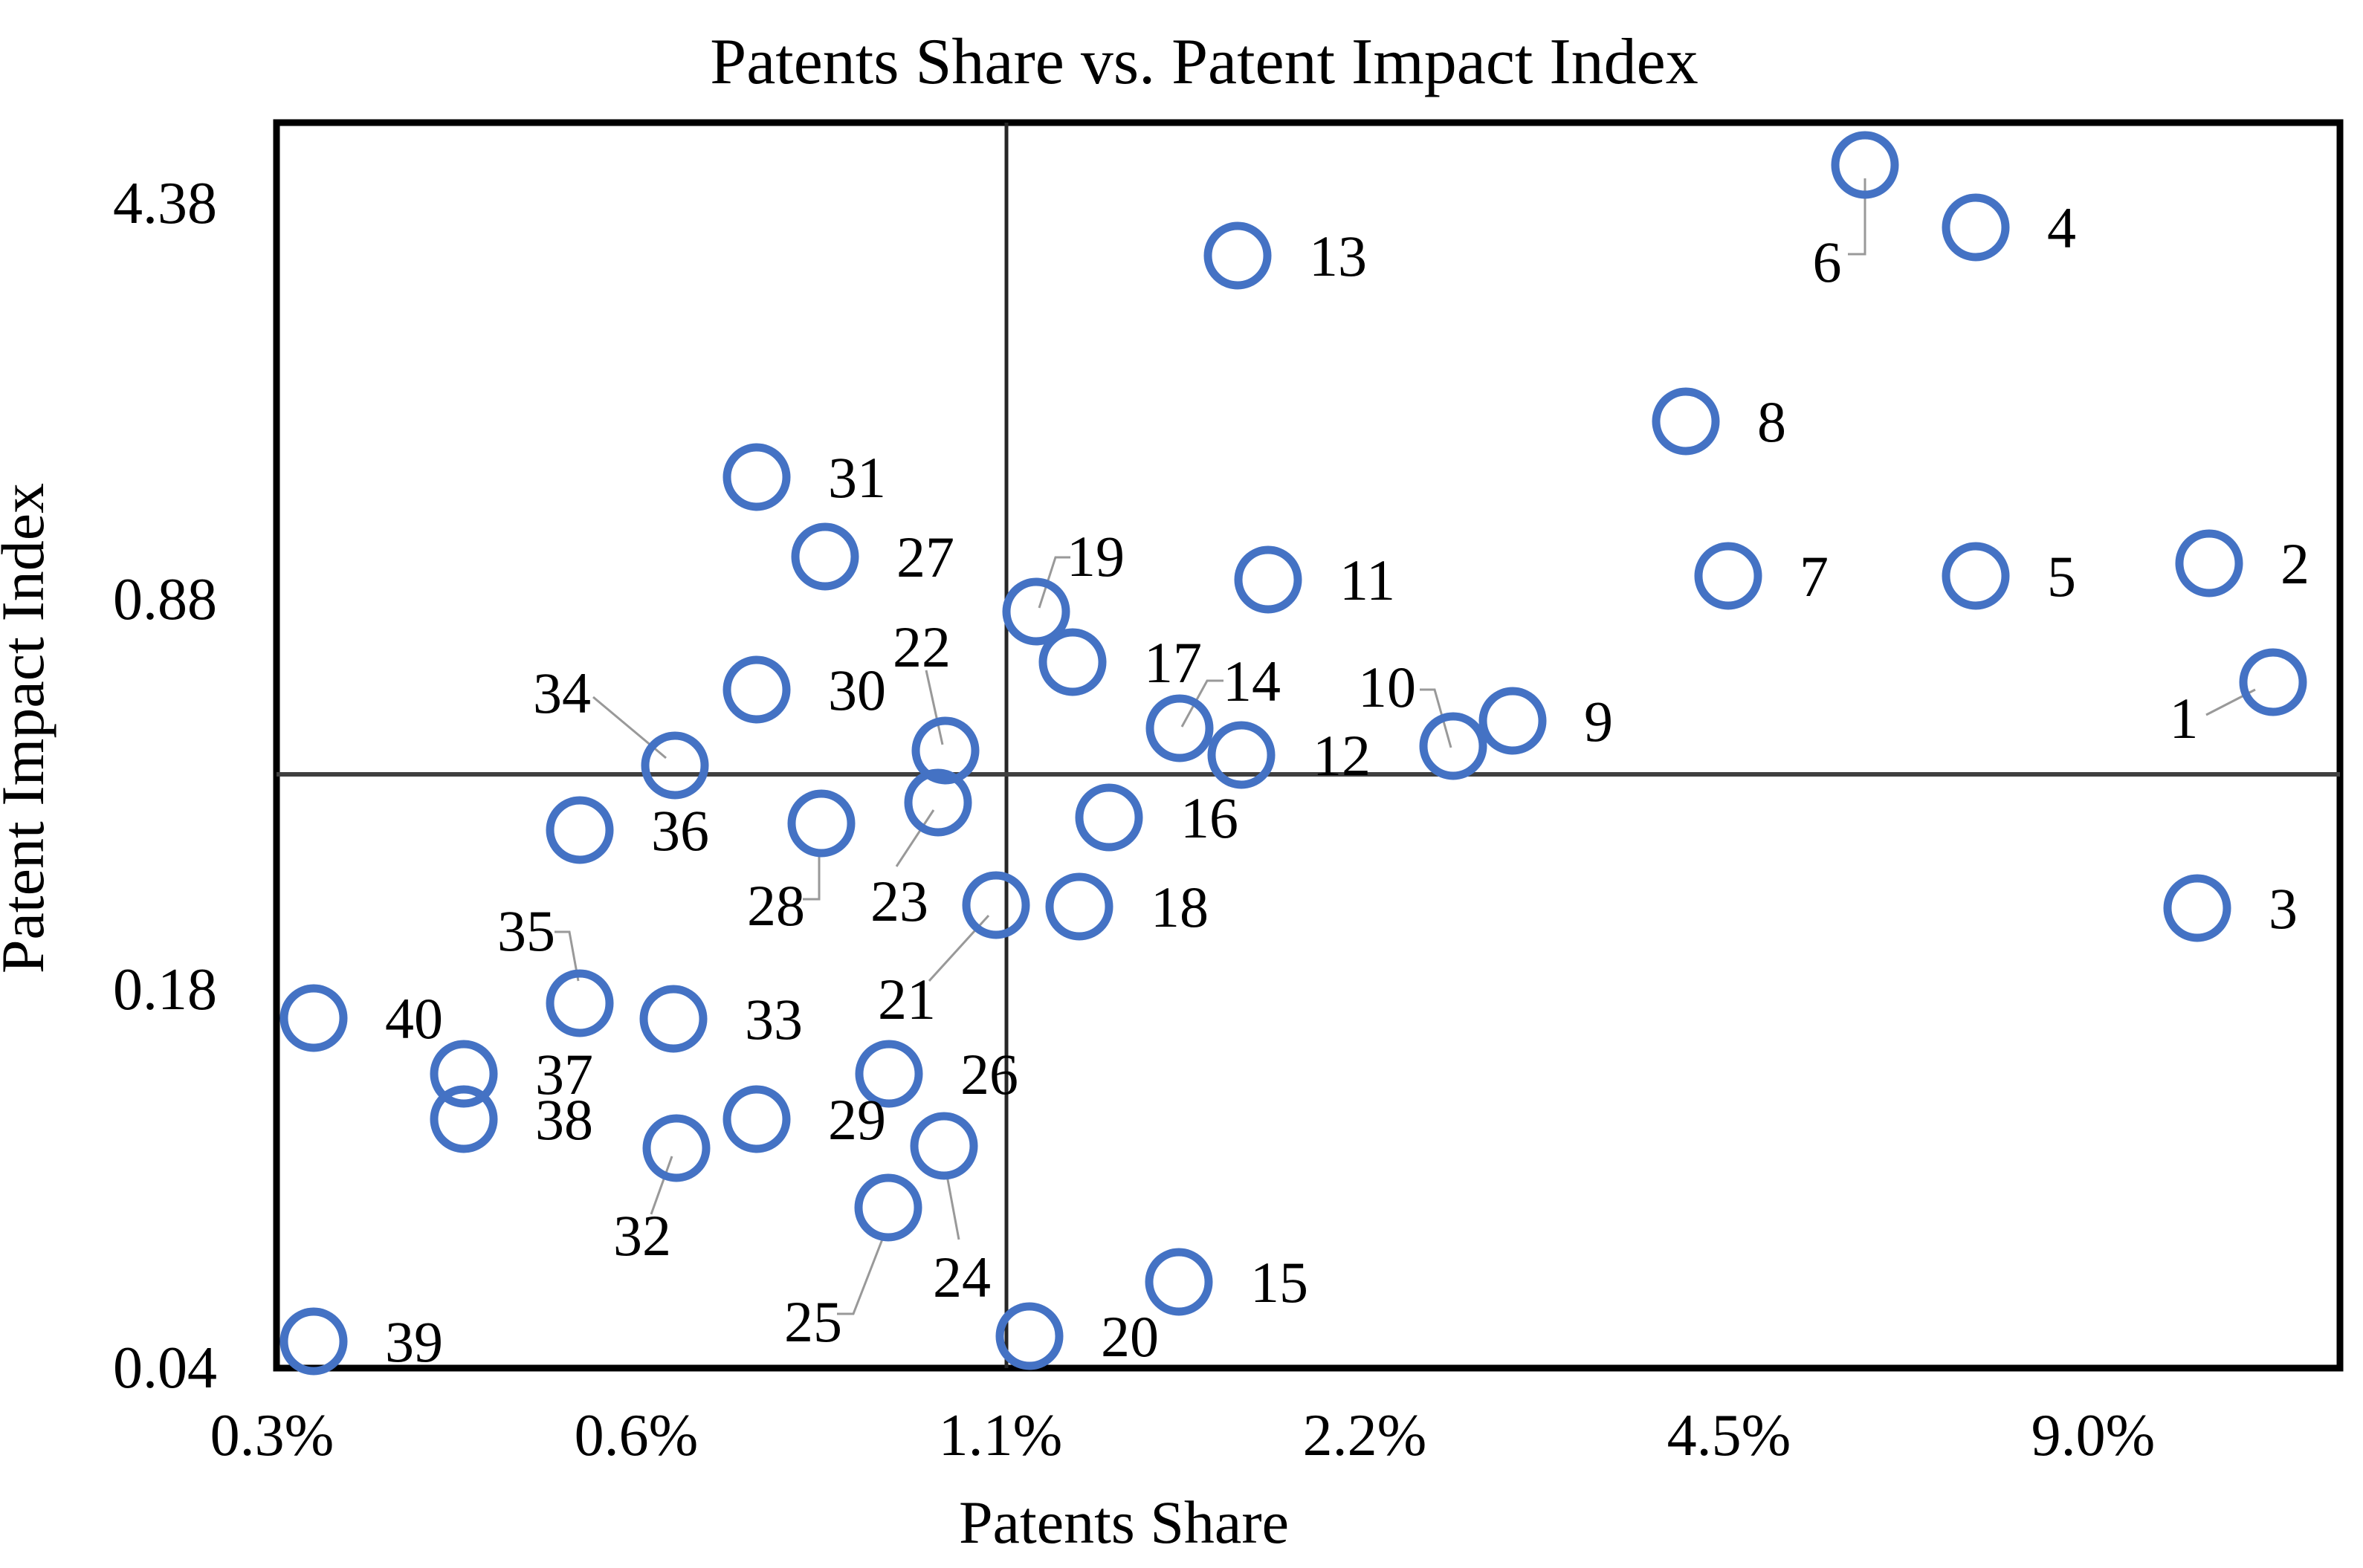 This screenshot has height=1568, width=2363. What do you see at coordinates (414, 1341) in the screenshot?
I see `data-point-label-39: 39` at bounding box center [414, 1341].